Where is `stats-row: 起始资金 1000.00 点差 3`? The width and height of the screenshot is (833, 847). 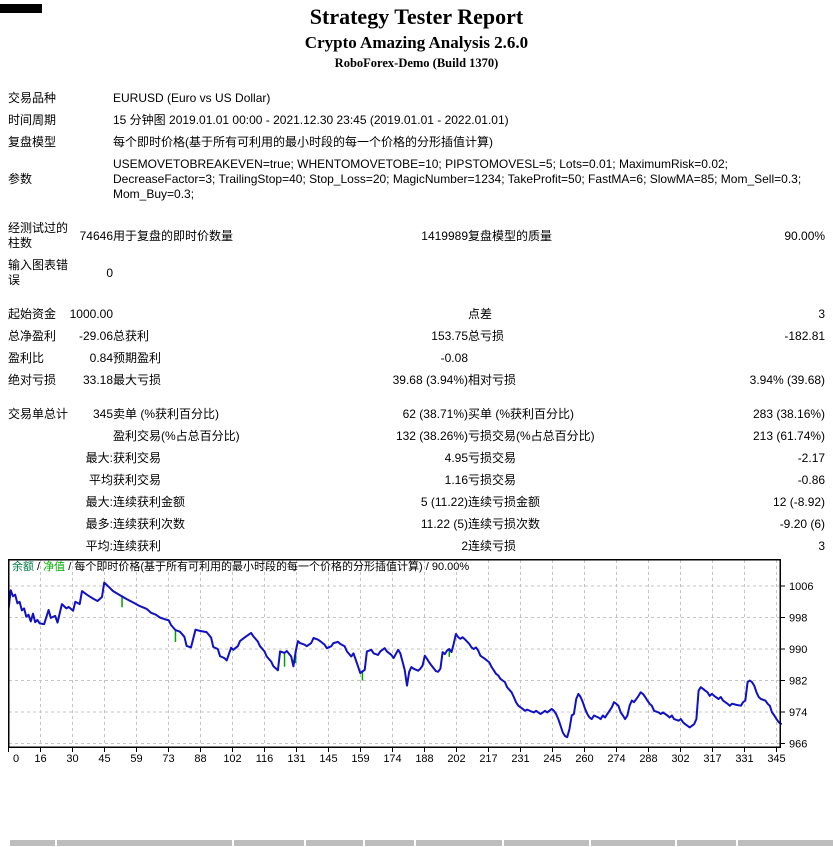 stats-row: 起始资金 1000.00 点差 3 is located at coordinates (416, 314).